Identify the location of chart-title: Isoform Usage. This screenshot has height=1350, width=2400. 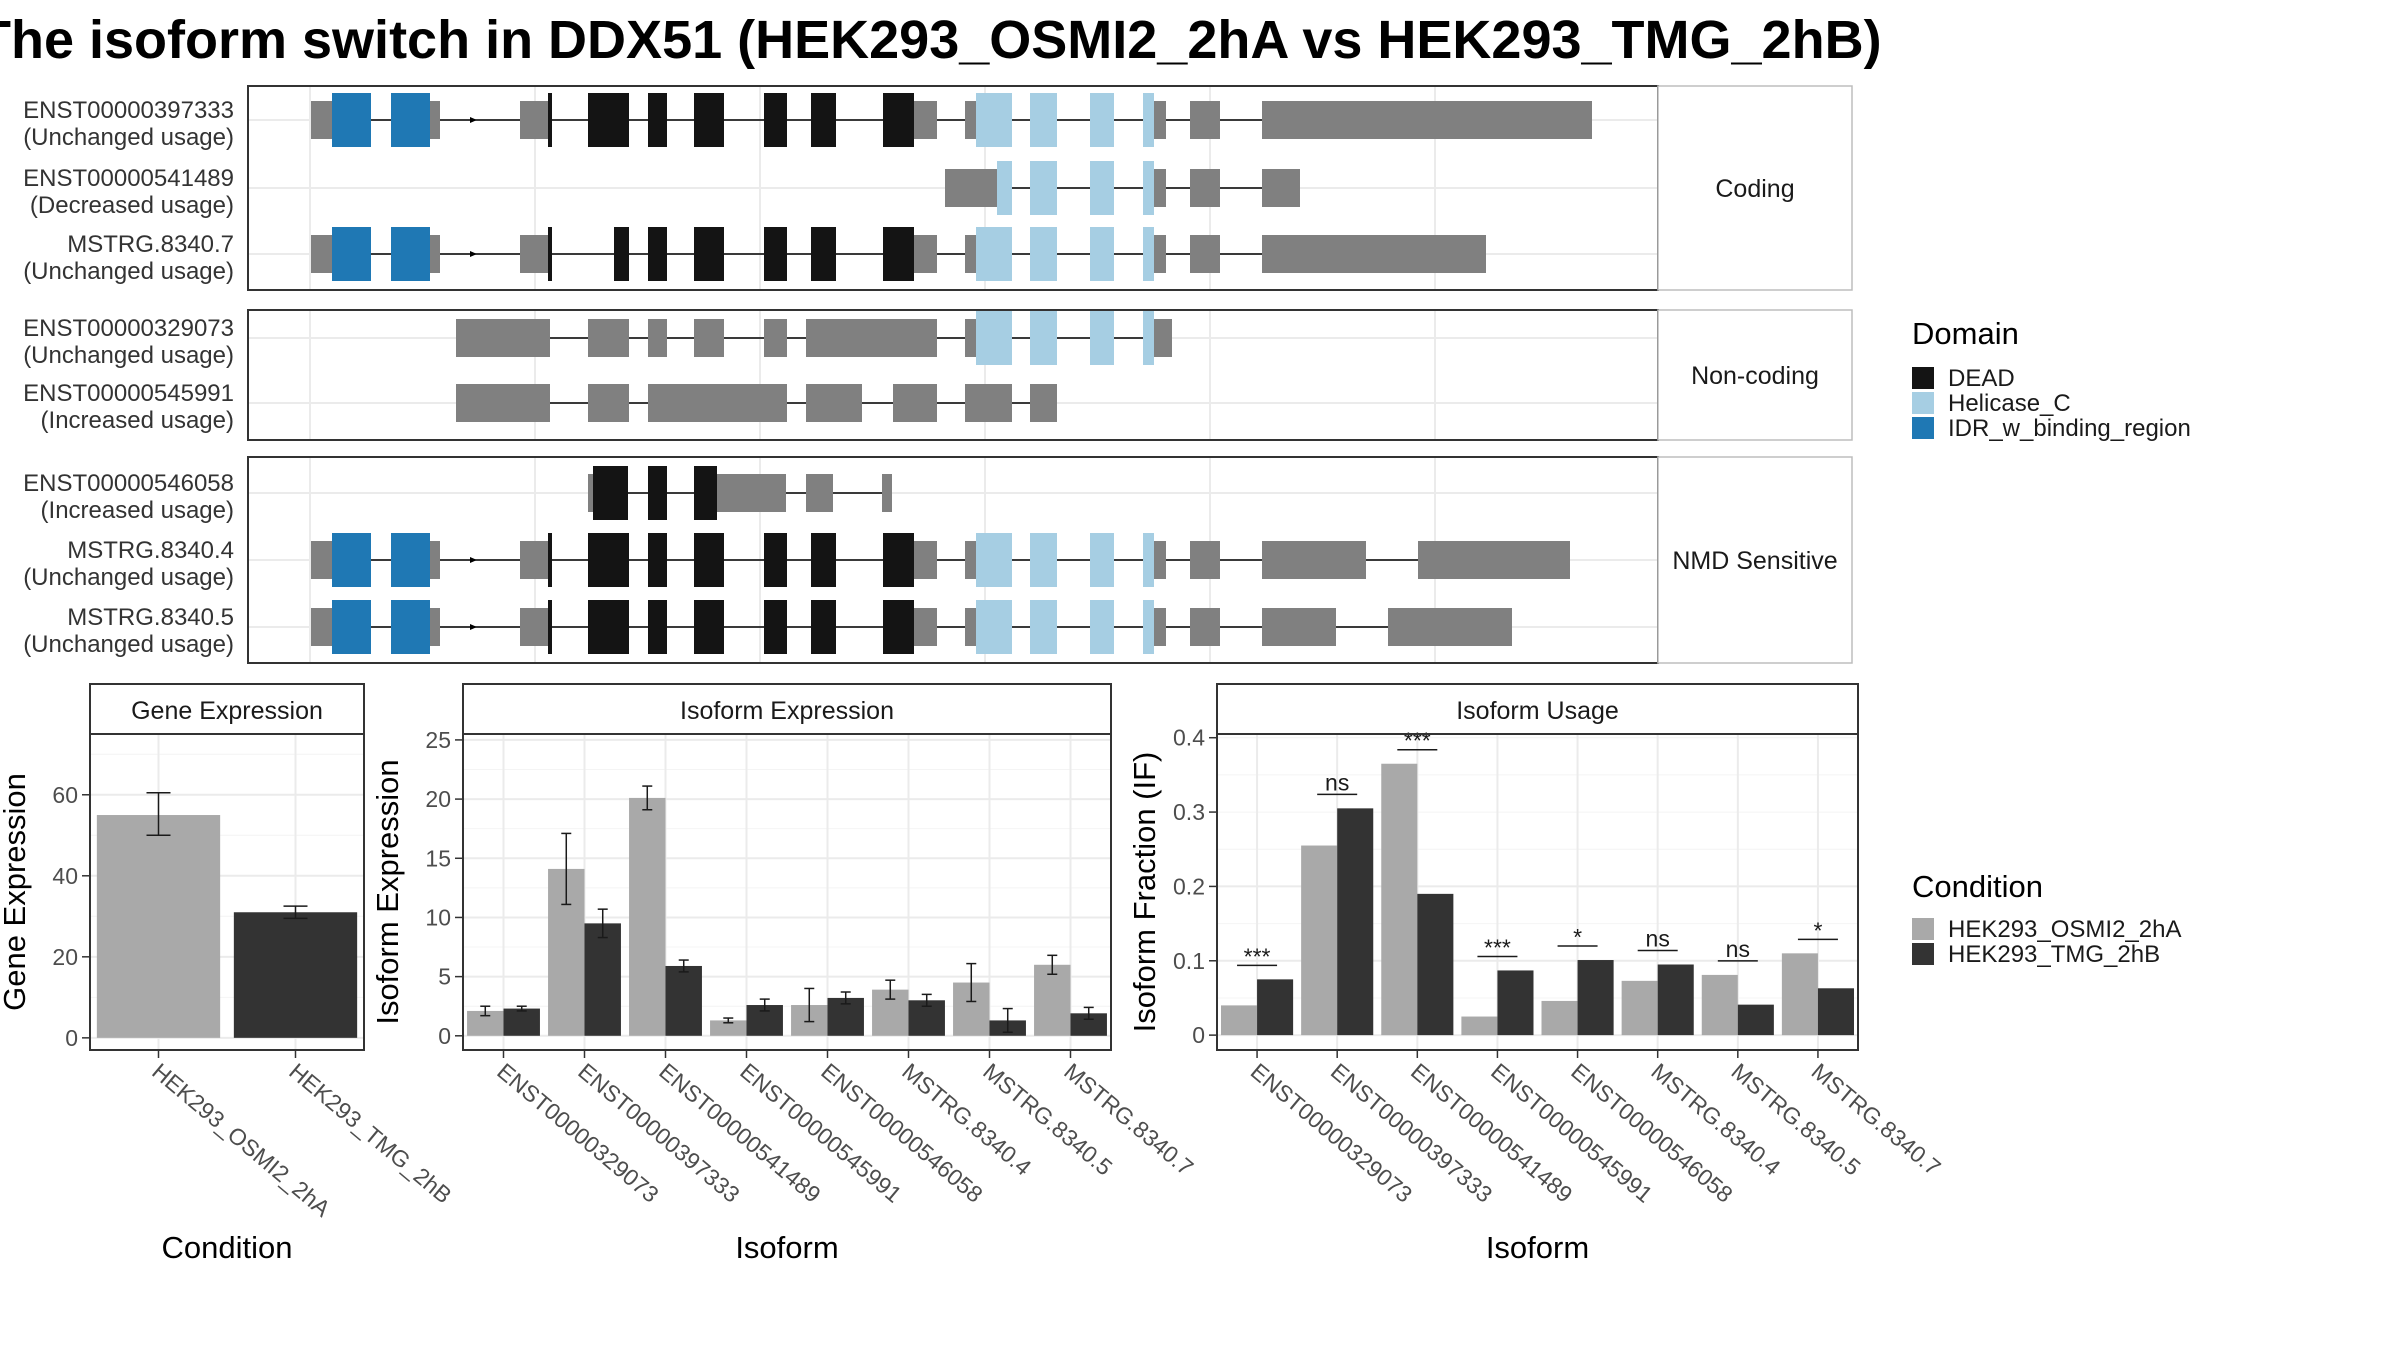
(1537, 711).